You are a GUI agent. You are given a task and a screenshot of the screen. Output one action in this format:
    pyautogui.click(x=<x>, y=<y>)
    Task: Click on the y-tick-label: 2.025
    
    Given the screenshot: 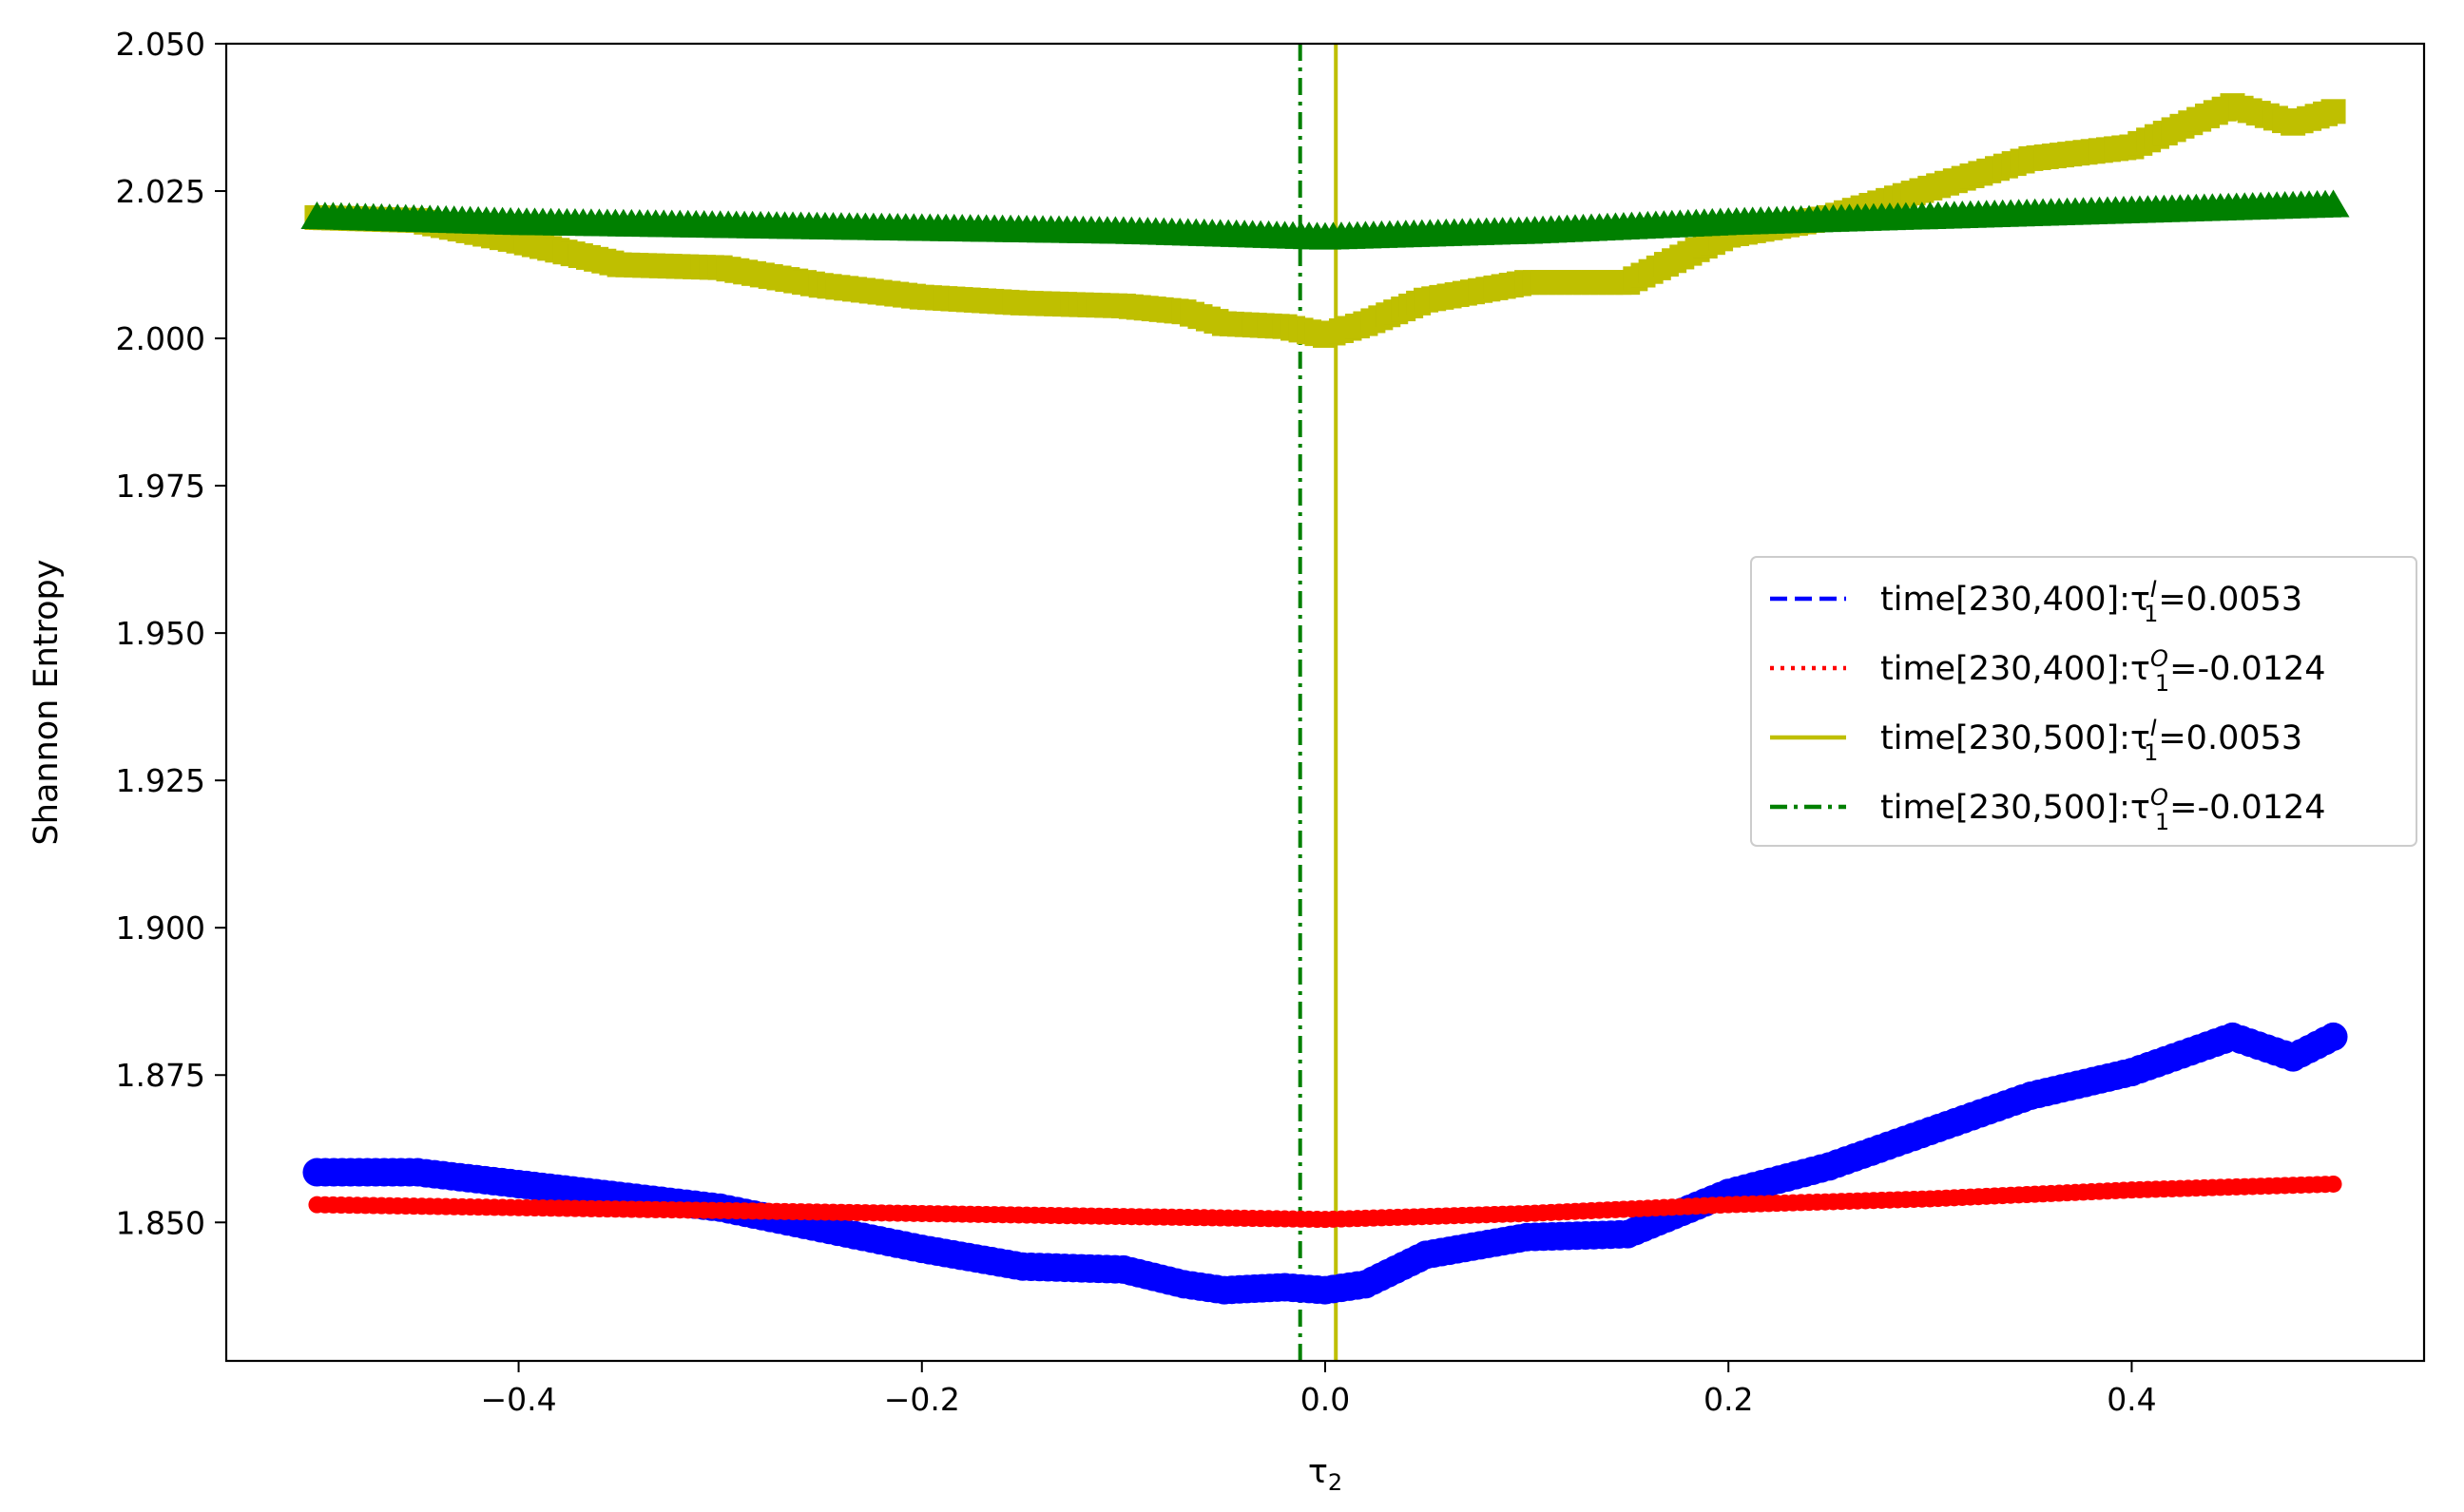 What is the action you would take?
    pyautogui.click(x=160, y=191)
    